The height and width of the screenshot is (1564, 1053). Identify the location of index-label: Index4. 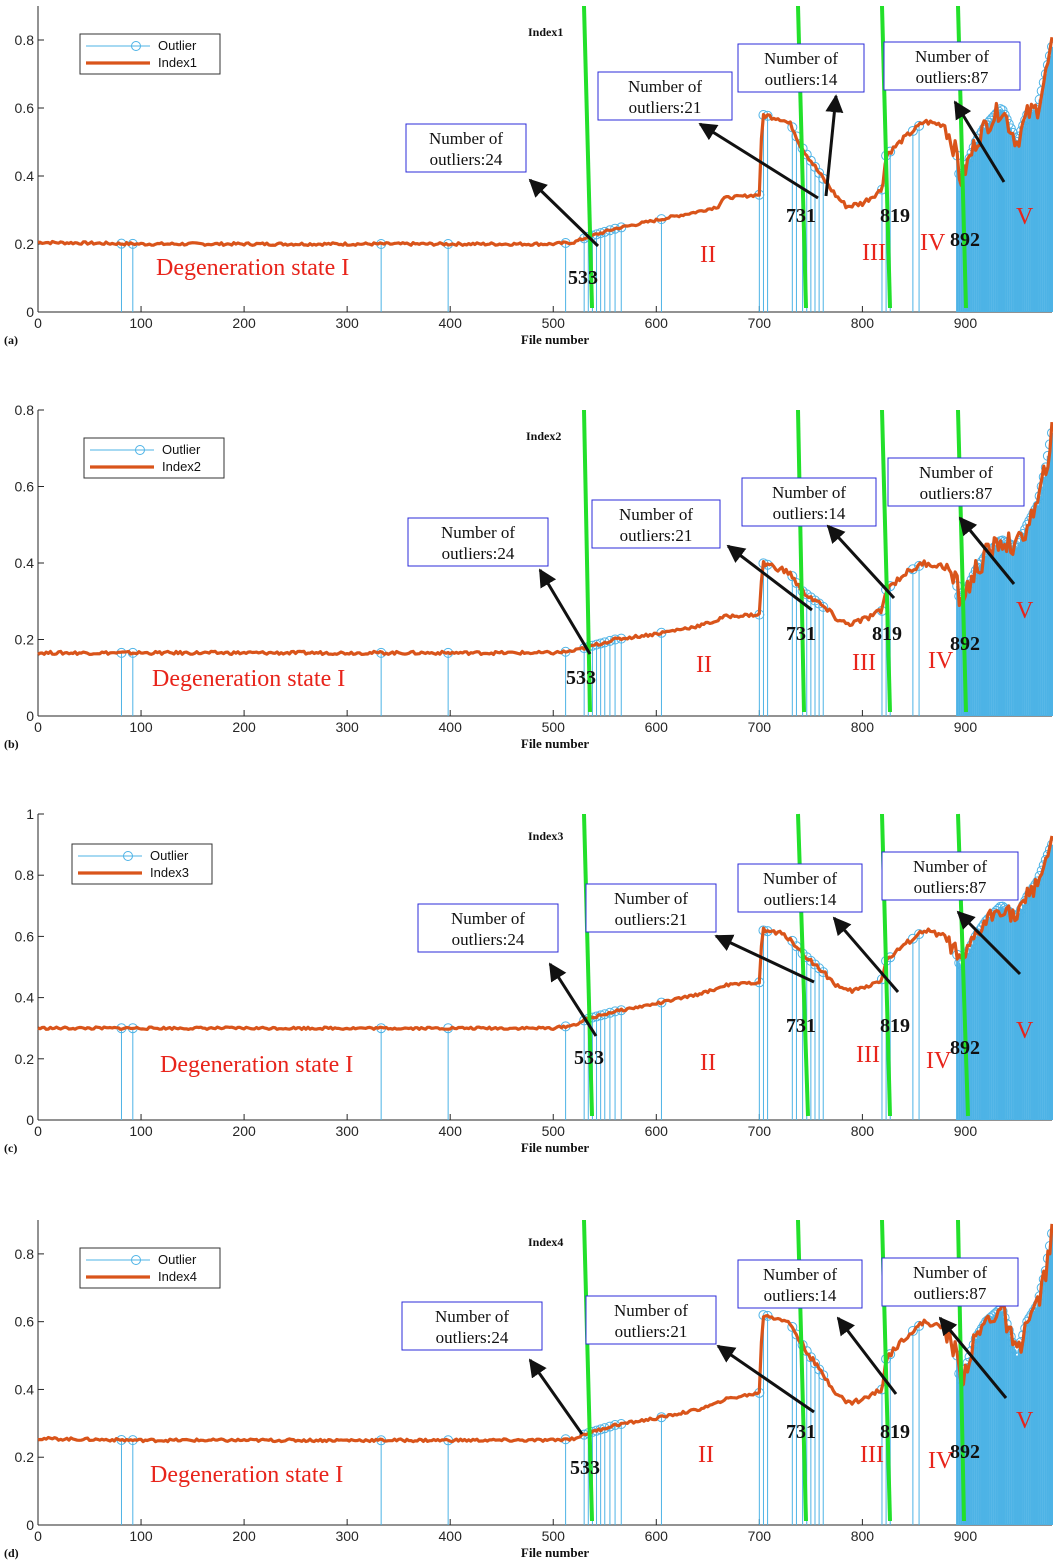
(545, 1242).